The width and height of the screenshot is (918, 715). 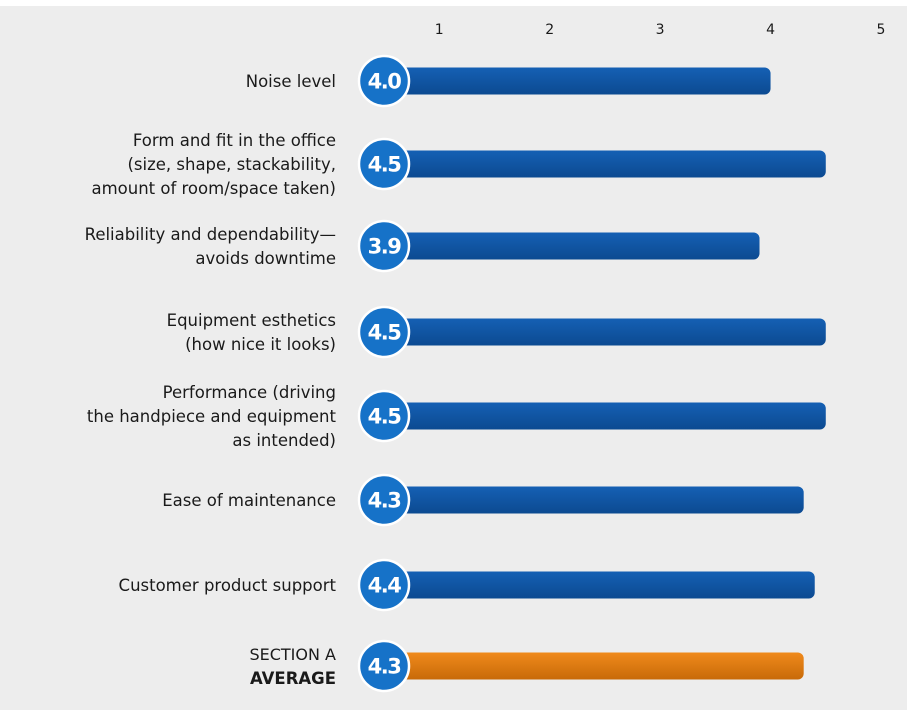 I want to click on data-label: 4.0, so click(x=385, y=82).